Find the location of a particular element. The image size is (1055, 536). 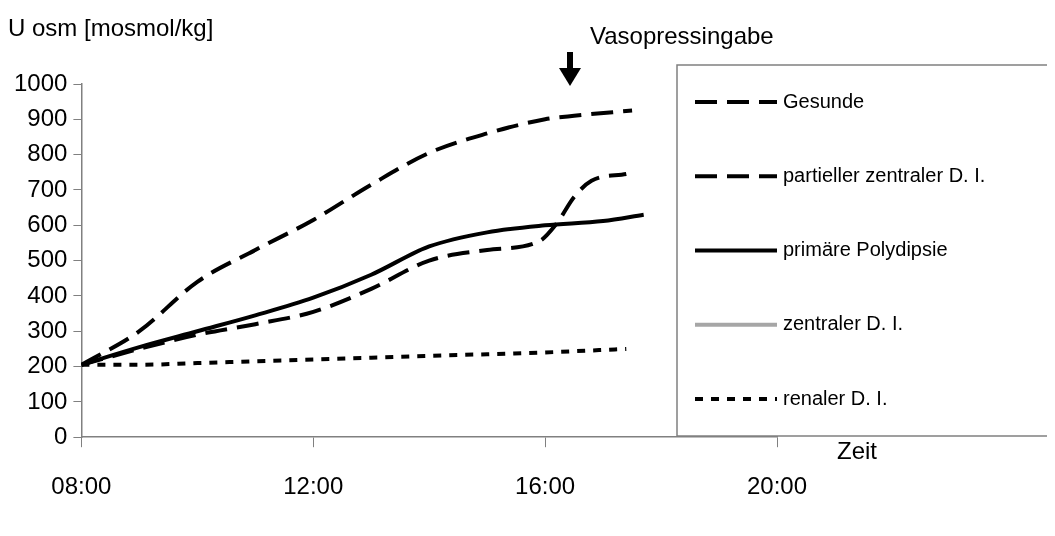

x-axis-title: Zeit is located at coordinates (857, 451).